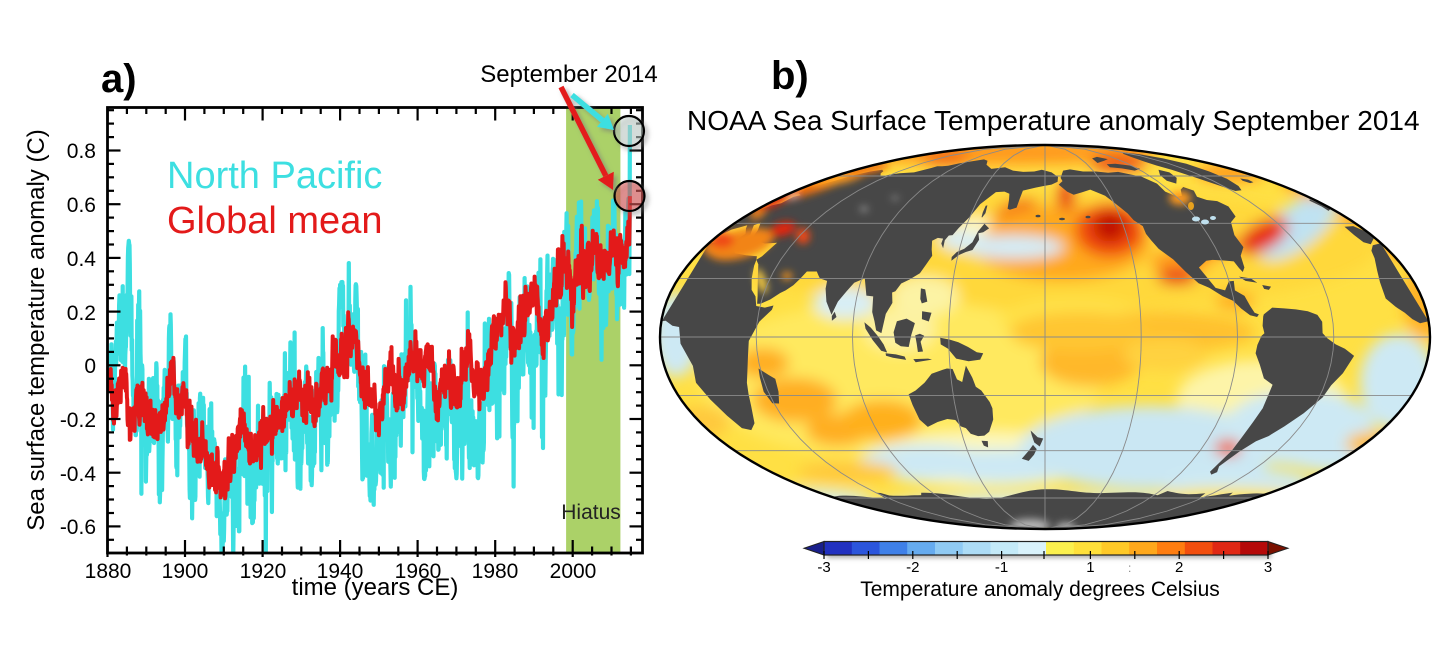 The image size is (1440, 665). What do you see at coordinates (82, 259) in the screenshot?
I see `svg-text: 0.4` at bounding box center [82, 259].